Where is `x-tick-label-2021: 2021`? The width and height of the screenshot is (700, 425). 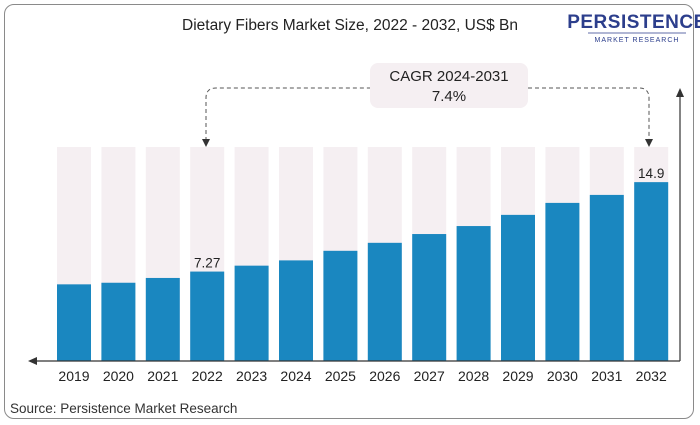 x-tick-label-2021: 2021 is located at coordinates (162, 376).